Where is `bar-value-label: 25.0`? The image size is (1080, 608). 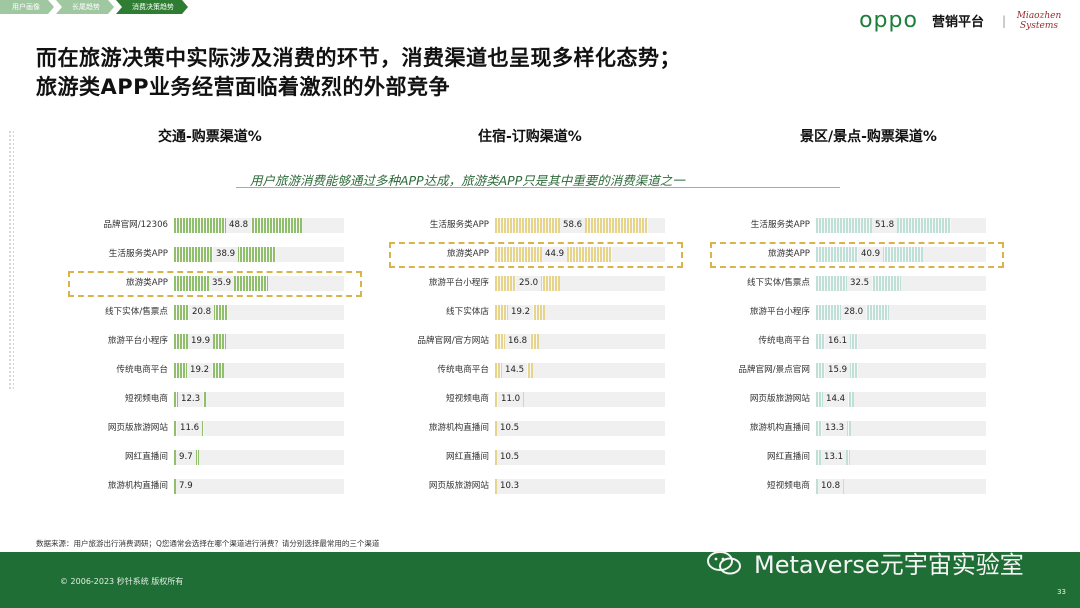 bar-value-label: 25.0 is located at coordinates (529, 283).